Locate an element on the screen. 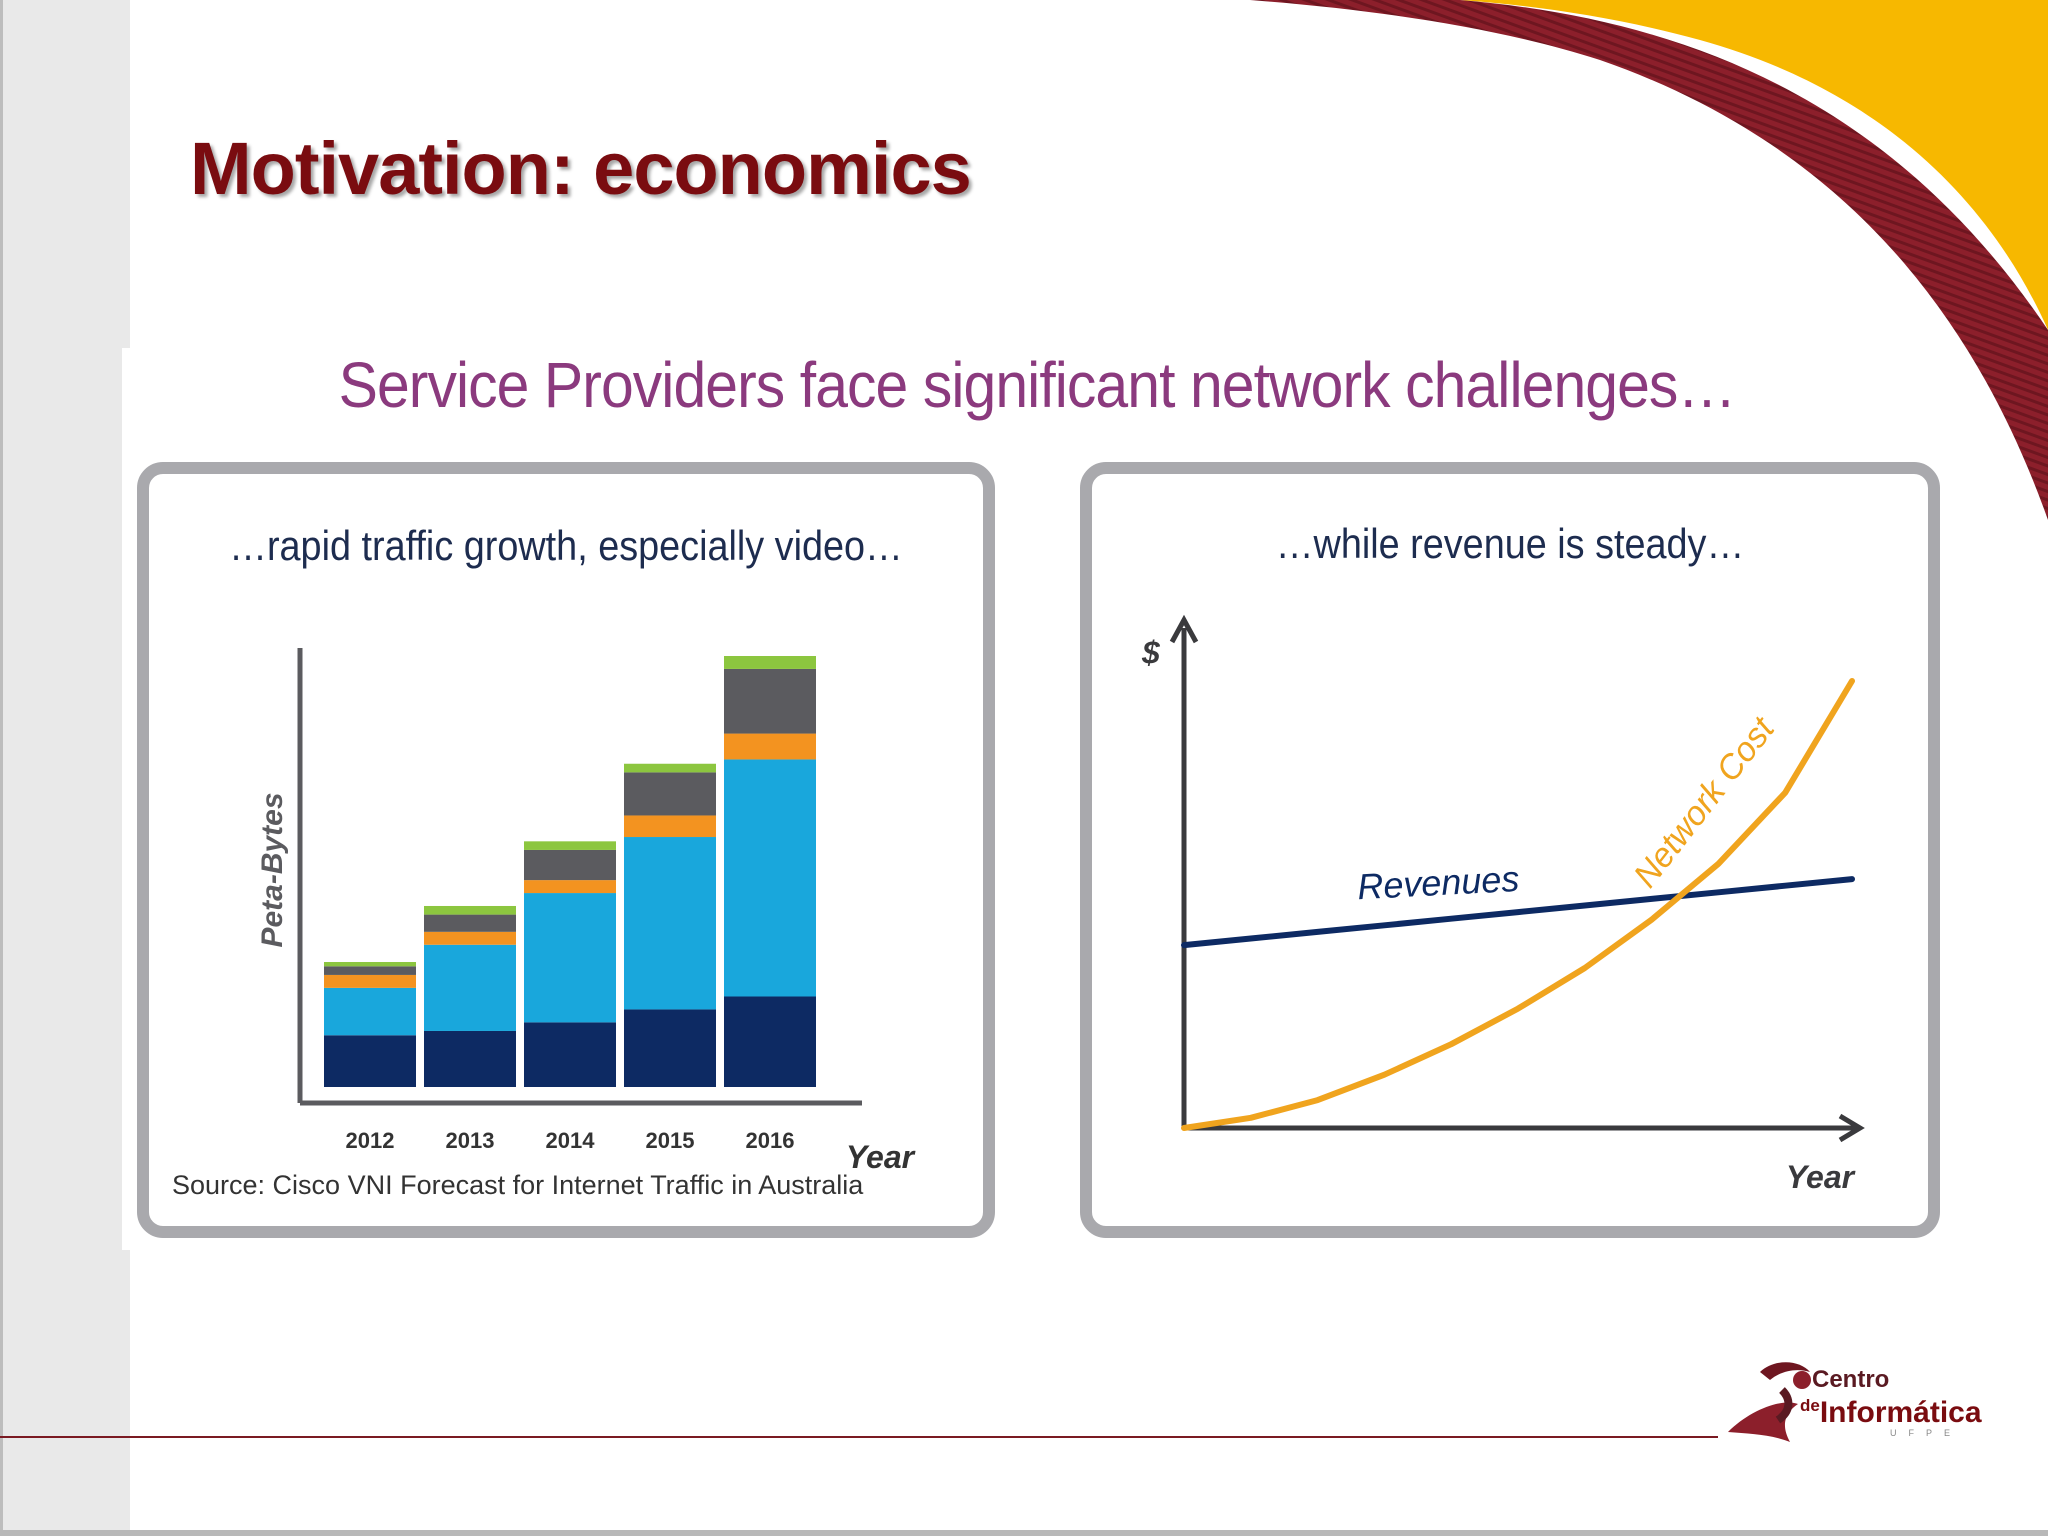 This screenshot has width=2048, height=1536. line-y-axis-label: $ is located at coordinates (1151, 653).